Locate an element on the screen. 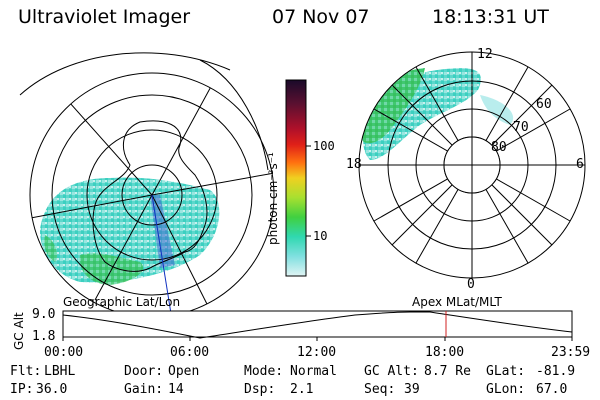 This screenshot has height=400, width=600. glat-label: GLat: is located at coordinates (506, 371).